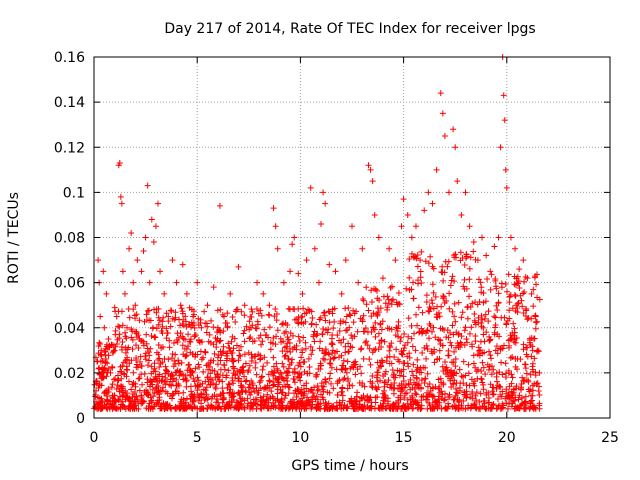  What do you see at coordinates (300, 438) in the screenshot?
I see `x-tick-label: 10` at bounding box center [300, 438].